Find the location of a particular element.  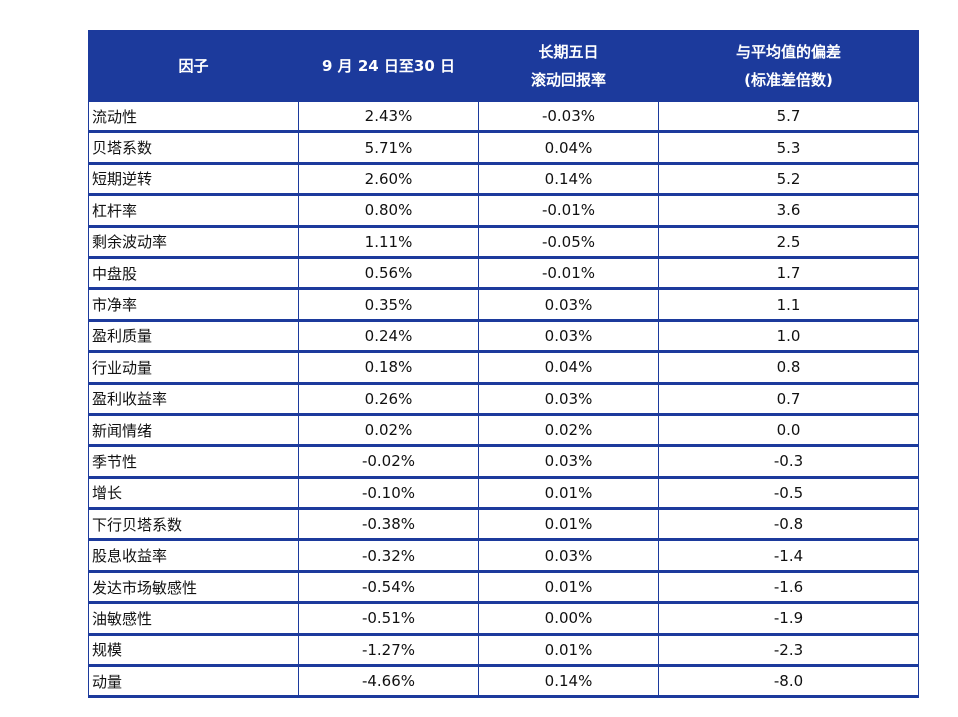

factor-name: 规模 is located at coordinates (193, 651).